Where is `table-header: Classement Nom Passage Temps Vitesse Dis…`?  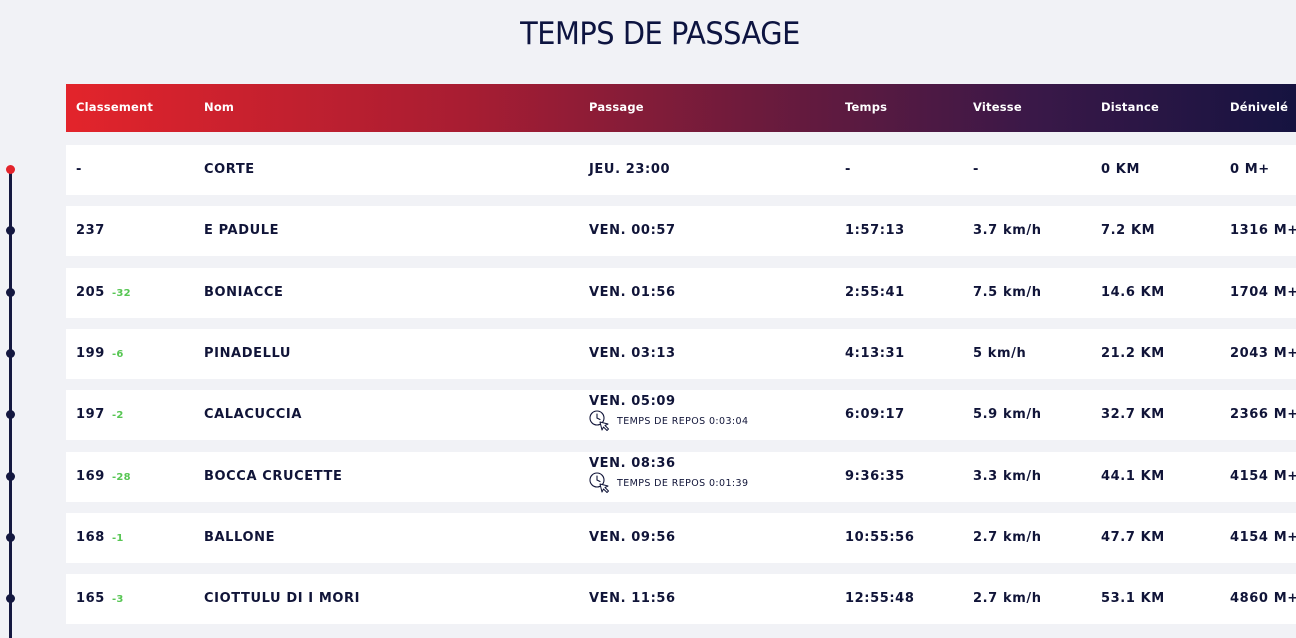
table-header: Classement Nom Passage Temps Vitesse Dis… is located at coordinates (681, 108).